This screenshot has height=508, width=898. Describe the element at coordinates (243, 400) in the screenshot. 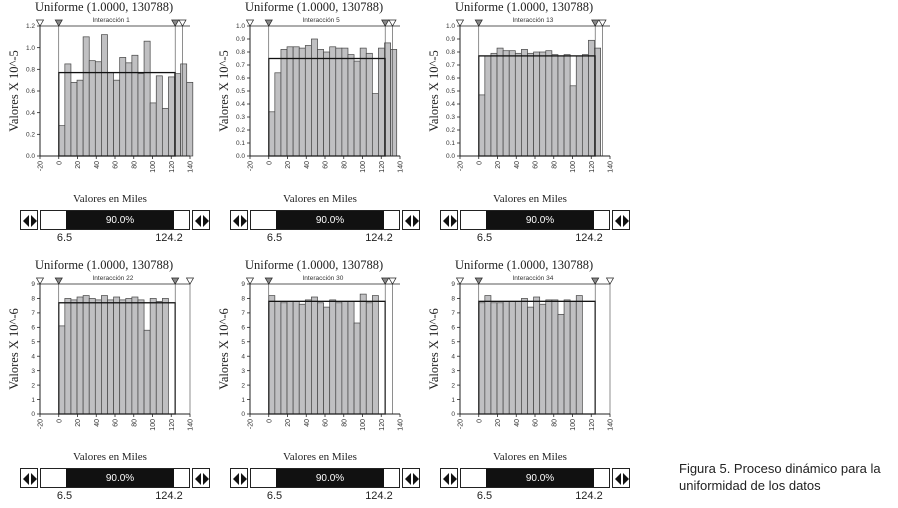

I see `y-tick-label: 1` at that location.